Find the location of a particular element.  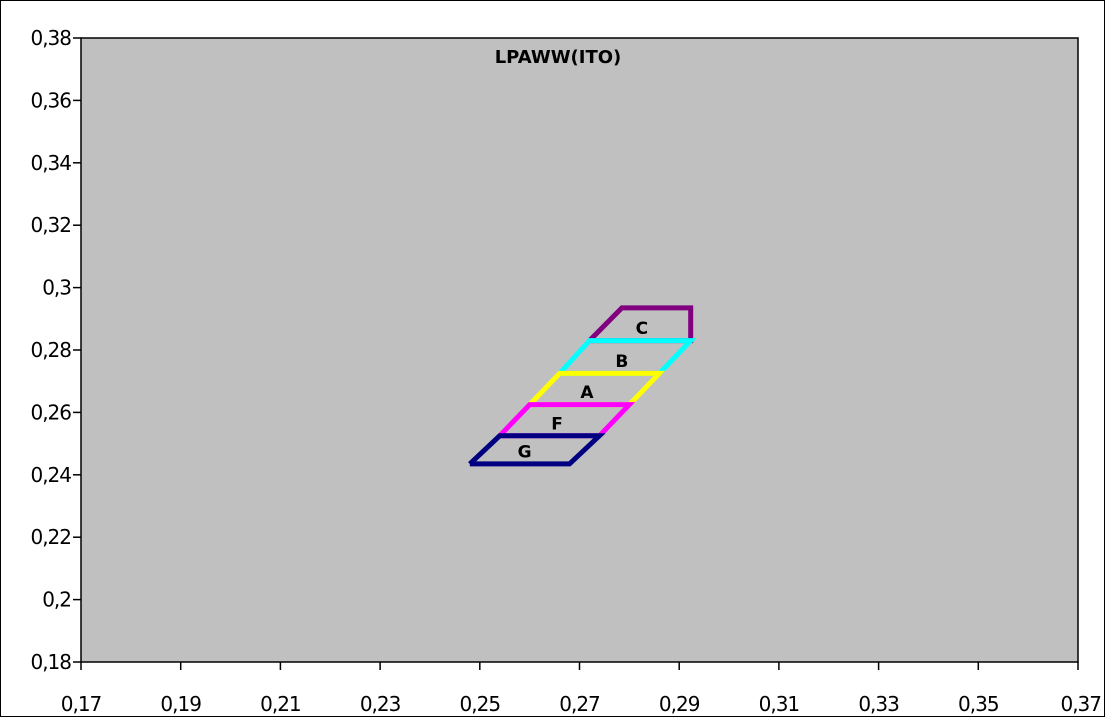

y-tick-label: 0,38 is located at coordinates (50, 38).